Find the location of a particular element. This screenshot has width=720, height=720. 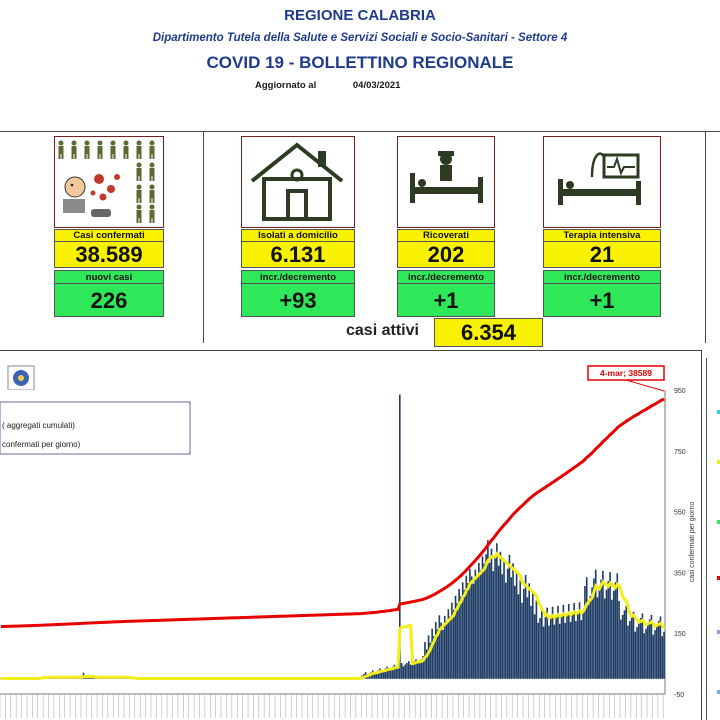

y2-tick-label: 950 is located at coordinates (680, 391).